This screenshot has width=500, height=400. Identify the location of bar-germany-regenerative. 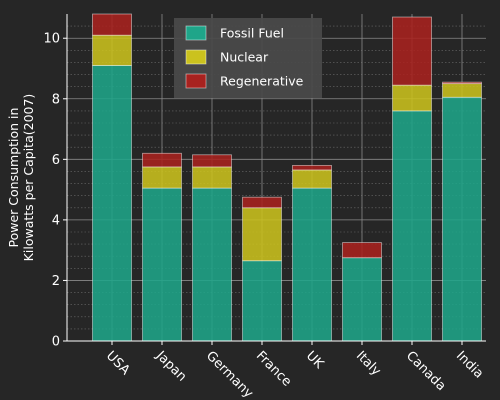
(212, 161).